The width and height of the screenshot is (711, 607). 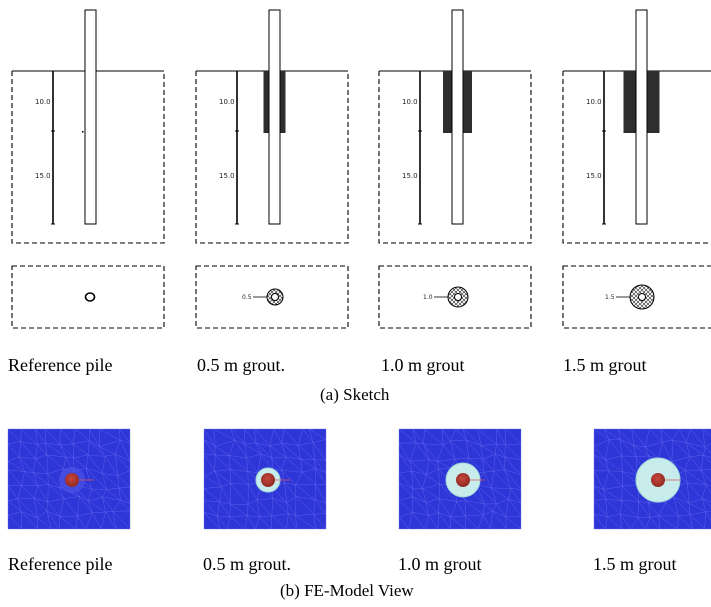 I want to click on sketch-panel-3: 10.0 15.0 1.5, so click(x=636, y=169).